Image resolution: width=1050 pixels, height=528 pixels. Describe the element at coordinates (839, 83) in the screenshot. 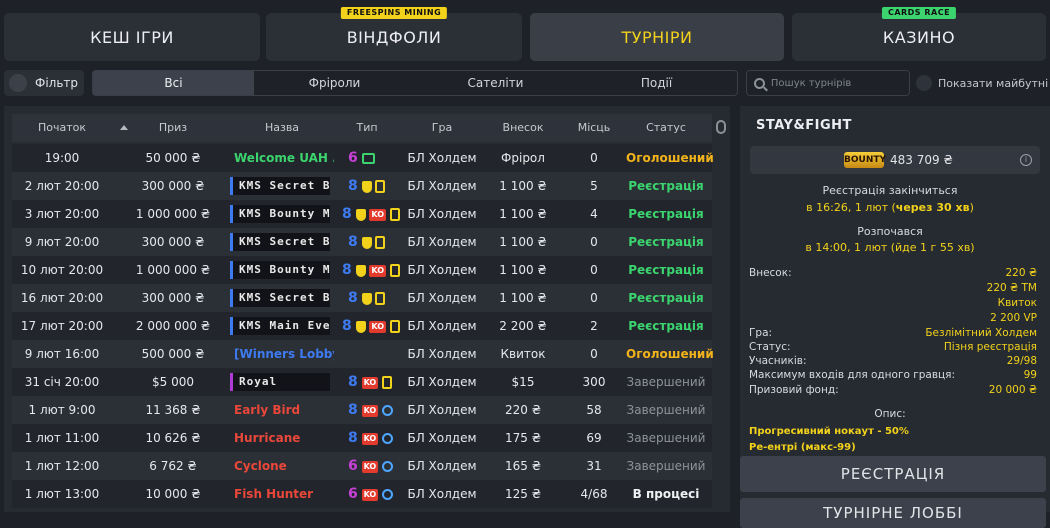

I see `search-input` at that location.